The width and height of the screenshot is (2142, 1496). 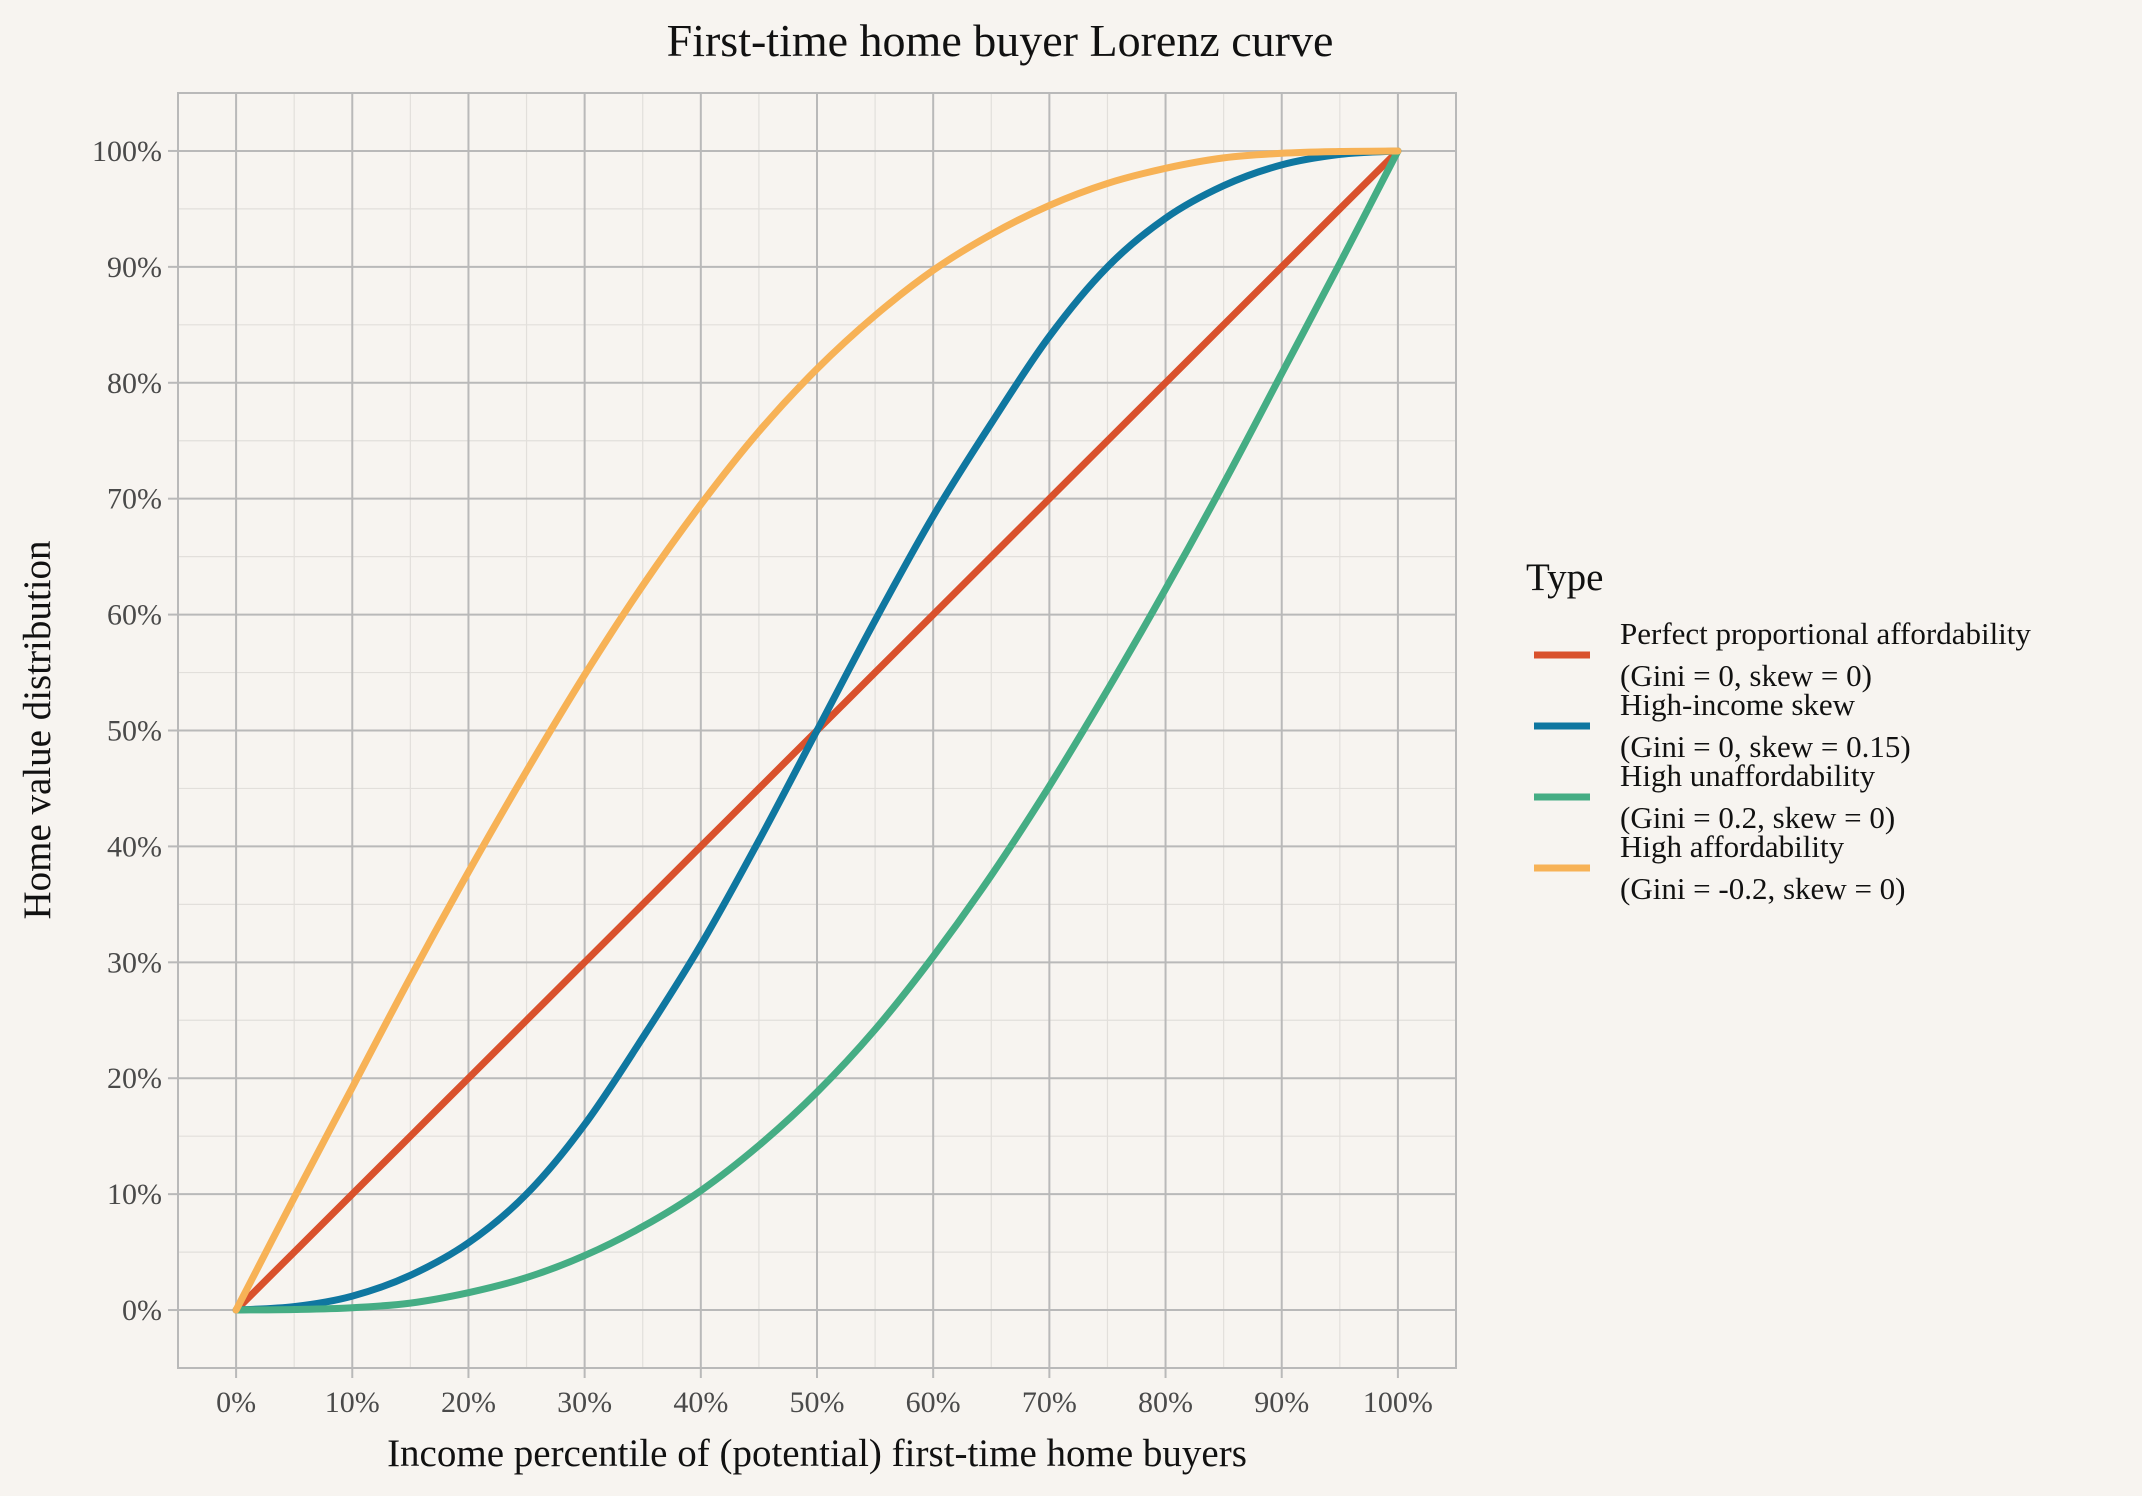 I want to click on x-tick-label: 100%, so click(x=1398, y=1402).